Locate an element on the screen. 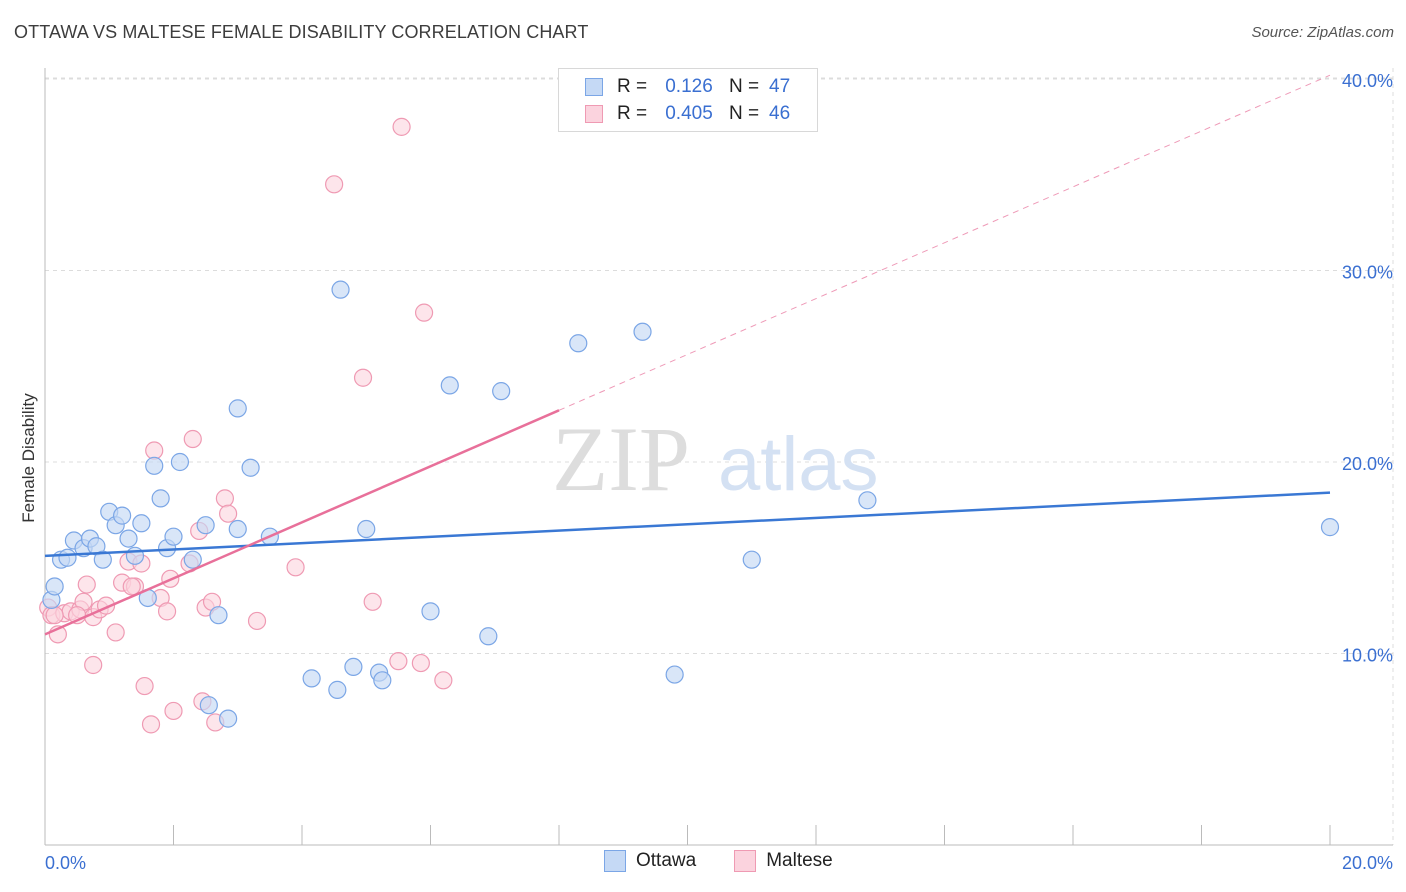  x-tick-label: 20.0% is located at coordinates (1367, 863).